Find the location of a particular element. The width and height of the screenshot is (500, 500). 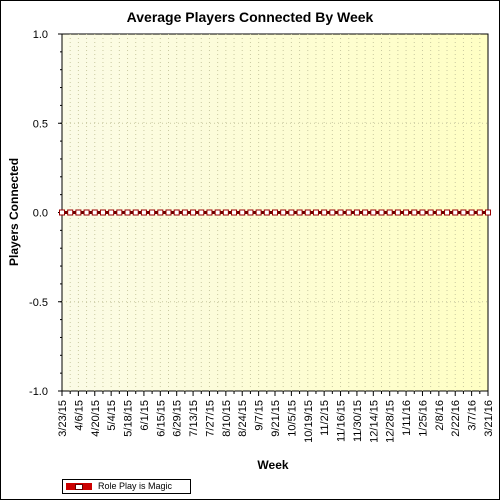

x-tick-label: 9/7/15 is located at coordinates (260, 415).